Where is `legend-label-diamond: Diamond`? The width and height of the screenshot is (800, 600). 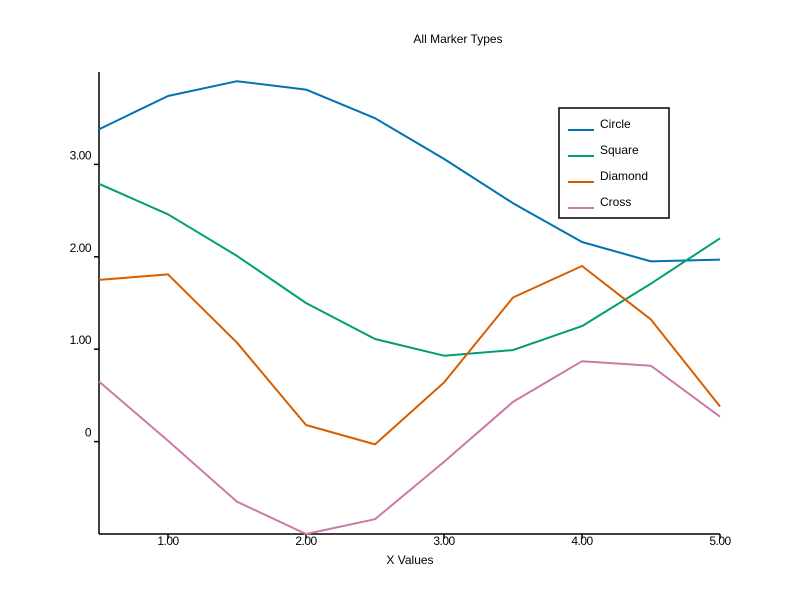 legend-label-diamond: Diamond is located at coordinates (624, 176).